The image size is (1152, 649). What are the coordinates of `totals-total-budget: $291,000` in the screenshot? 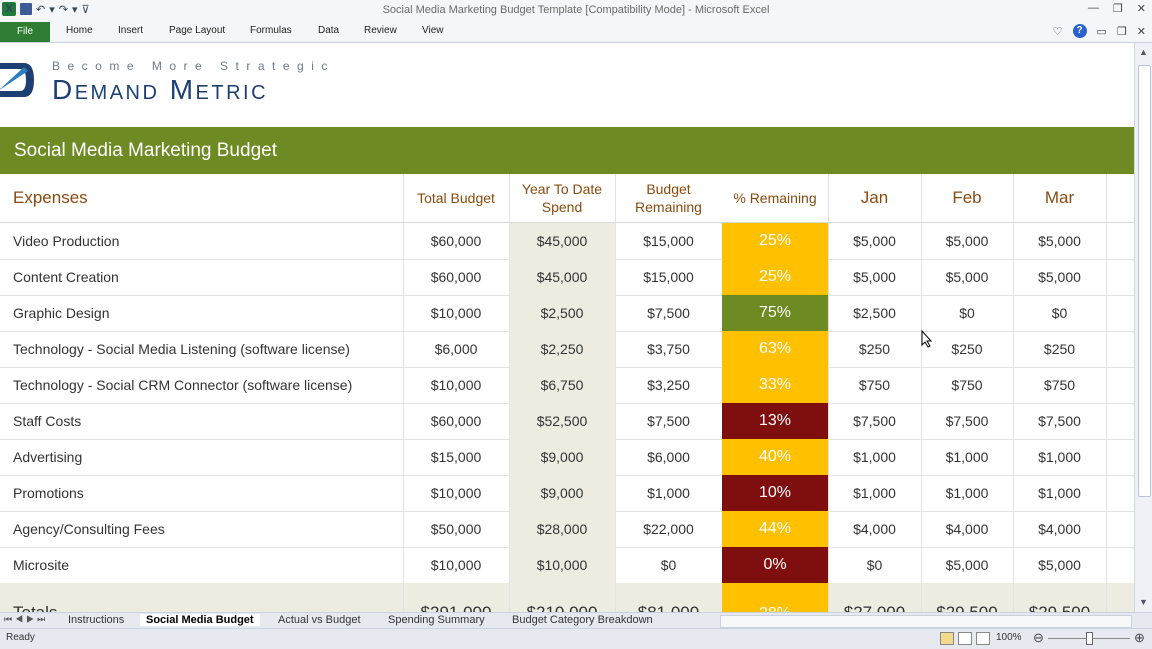 It's located at (456, 597).